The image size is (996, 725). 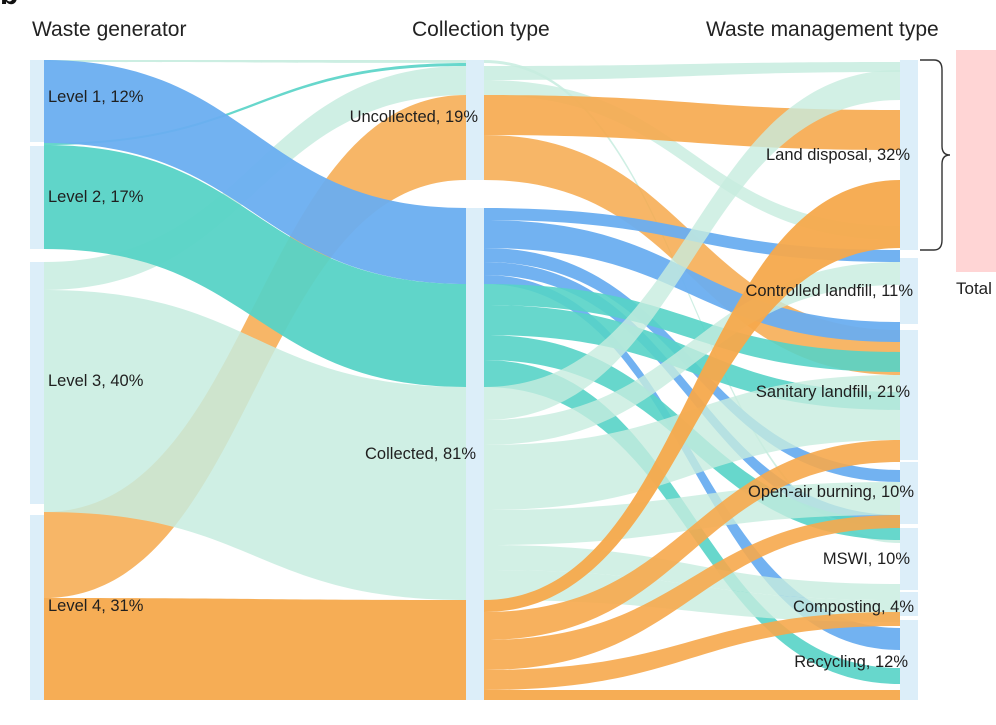 I want to click on generator-label-level-1: Level 1, 12%, so click(x=96, y=97).